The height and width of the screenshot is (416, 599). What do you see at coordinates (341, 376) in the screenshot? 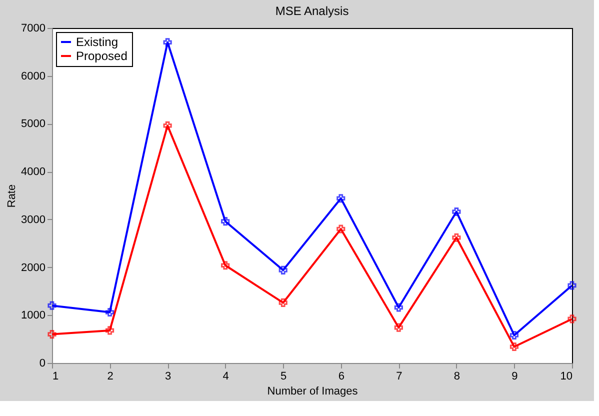
I see `x-tick-label: 6` at bounding box center [341, 376].